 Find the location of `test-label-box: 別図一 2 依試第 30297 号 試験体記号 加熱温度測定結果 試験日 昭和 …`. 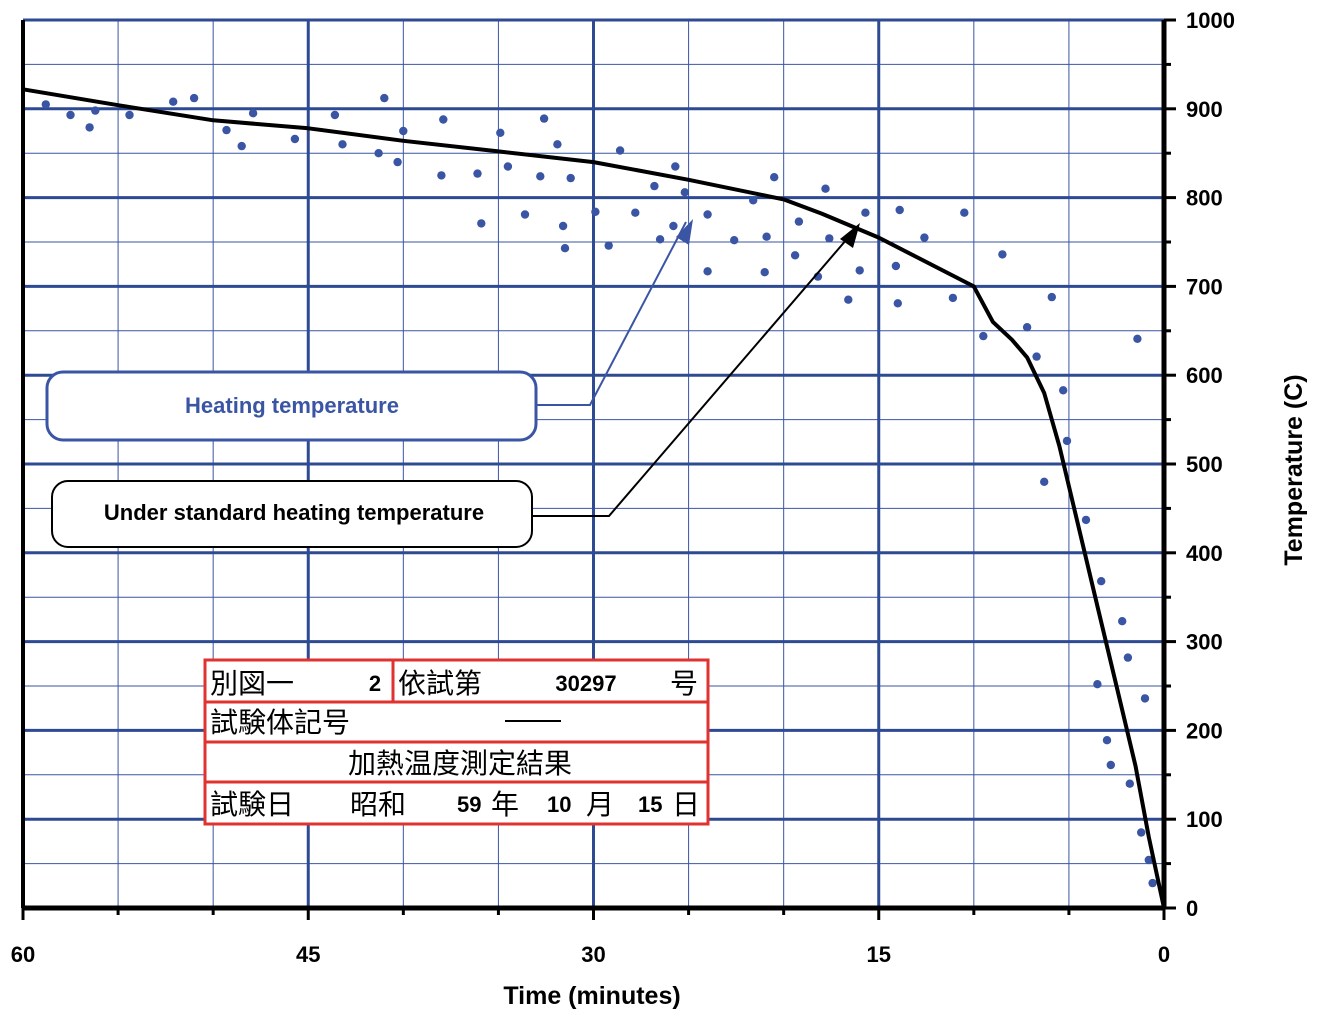

test-label-box: 別図一 2 依試第 30297 号 試験体記号 加熱温度測定結果 試験日 昭和 … is located at coordinates (456, 742).